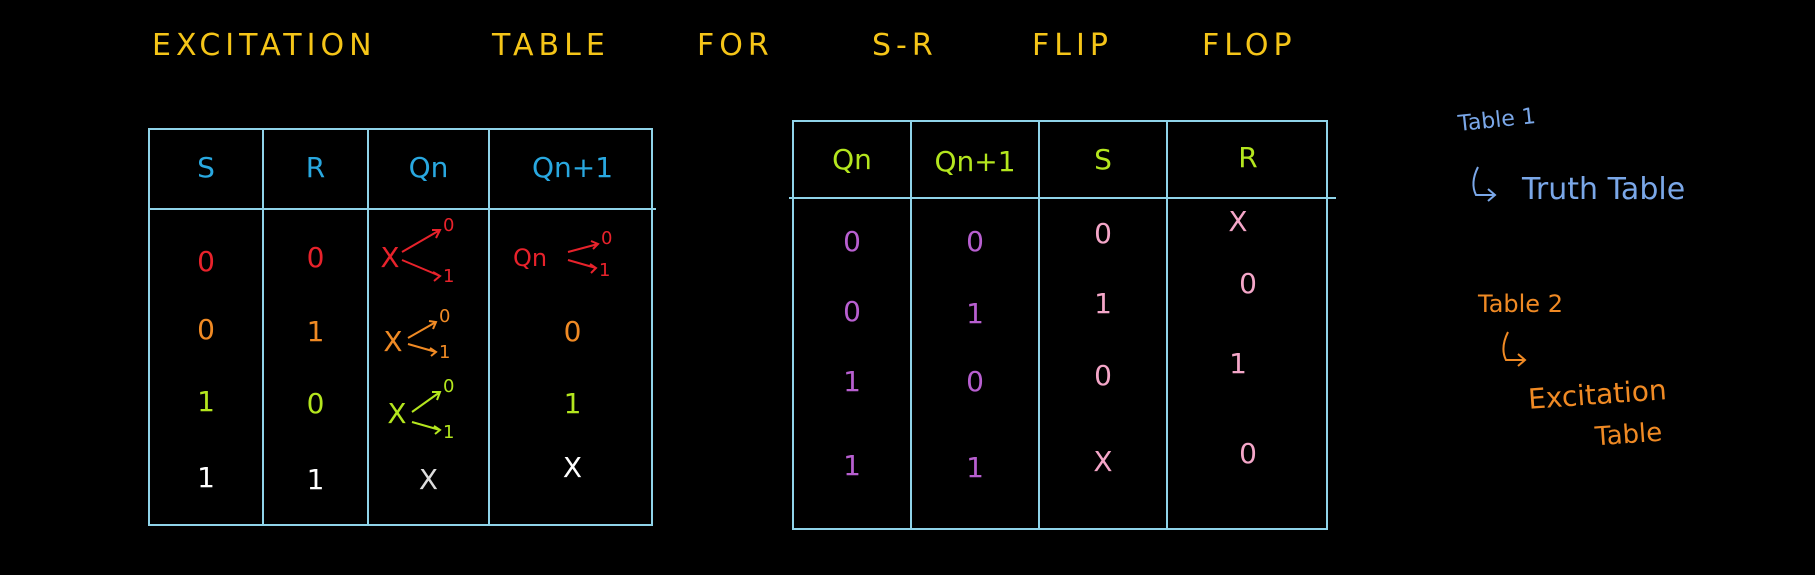  I want to click on title-word: FLIP, so click(1072, 45).